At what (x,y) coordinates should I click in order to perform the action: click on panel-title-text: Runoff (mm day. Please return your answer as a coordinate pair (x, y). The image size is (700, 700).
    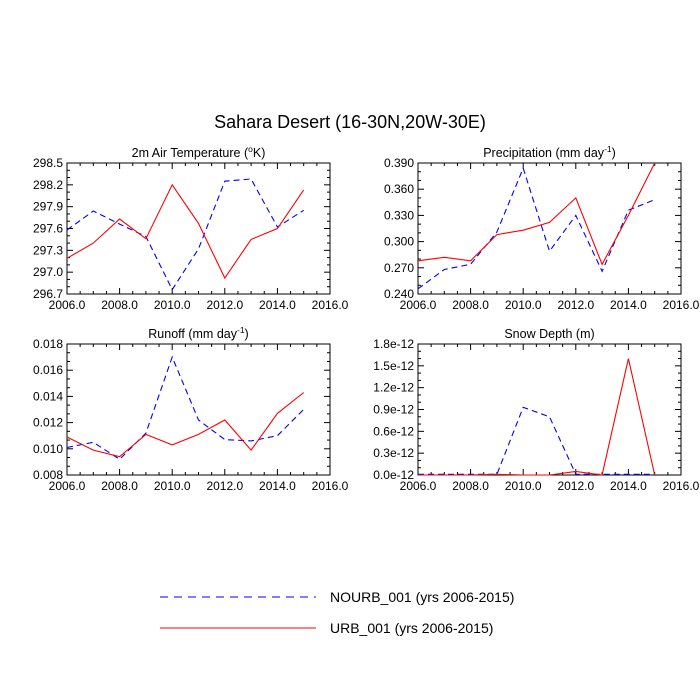
    Looking at the image, I should click on (192, 334).